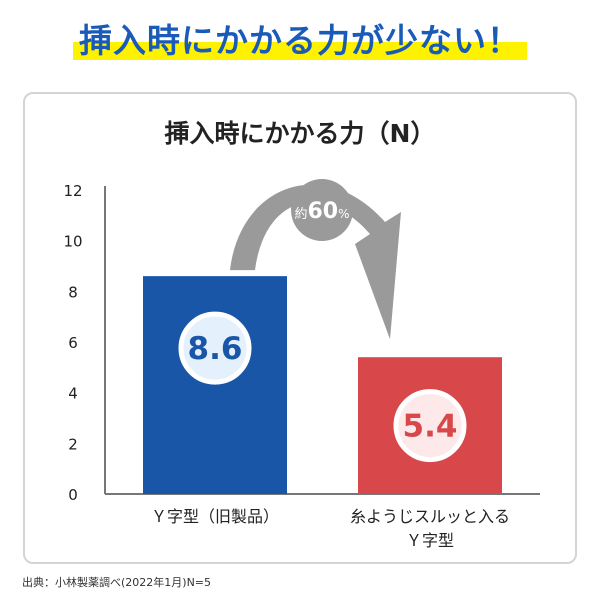 Image resolution: width=600 pixels, height=600 pixels. I want to click on x-tick-label-0-0: Ｙ字型（旧製品）, so click(215, 516).